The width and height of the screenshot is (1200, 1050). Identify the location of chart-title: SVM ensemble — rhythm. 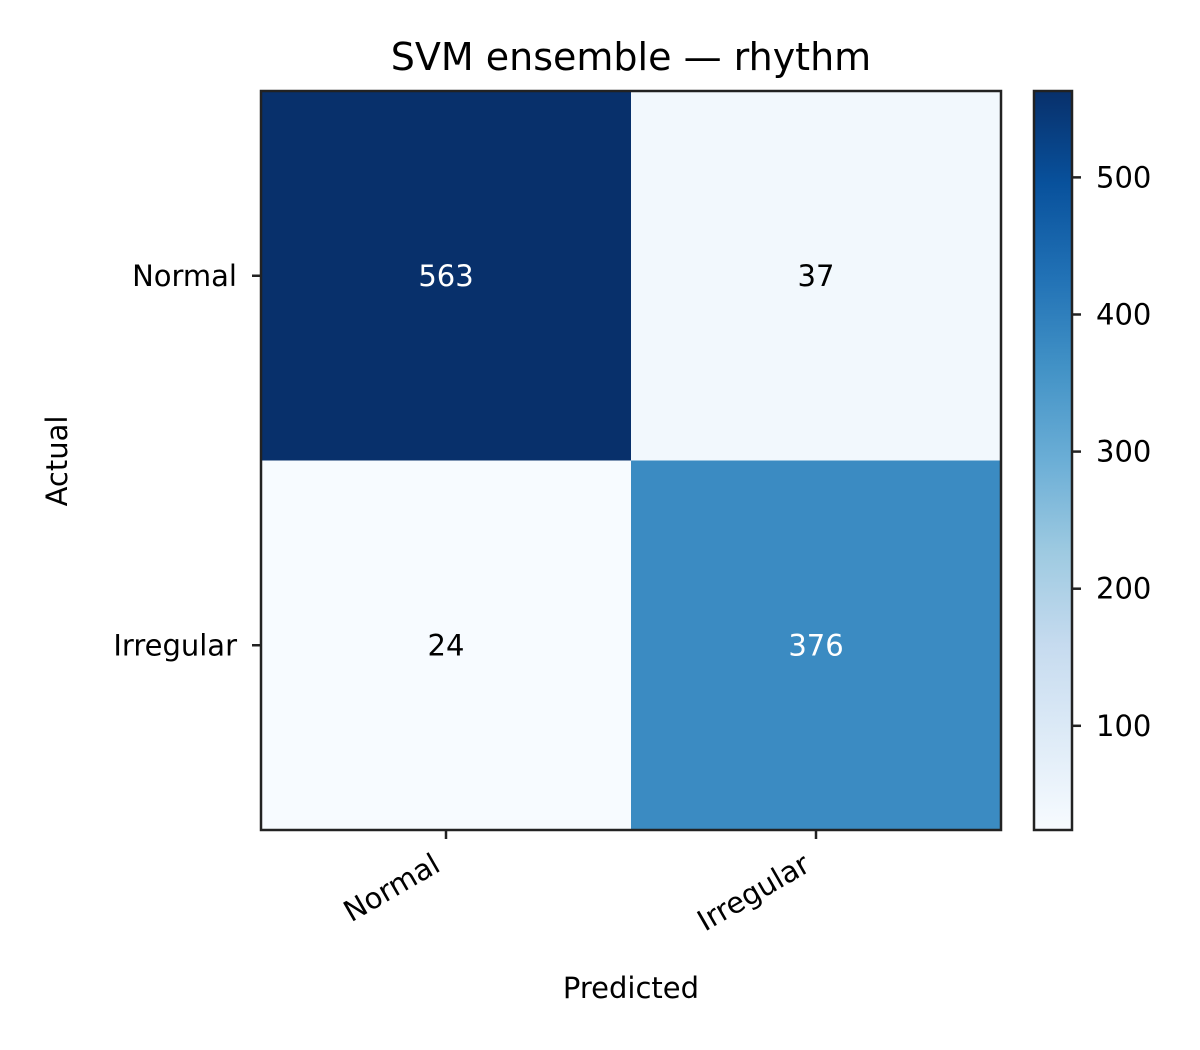
(631, 57).